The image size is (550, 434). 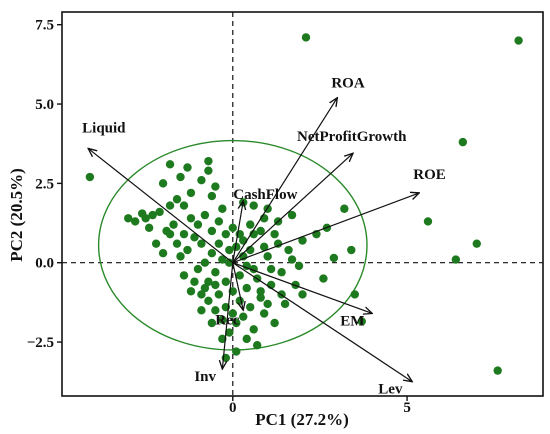 What do you see at coordinates (44, 264) in the screenshot?
I see `y-tick-label: 0.0` at bounding box center [44, 264].